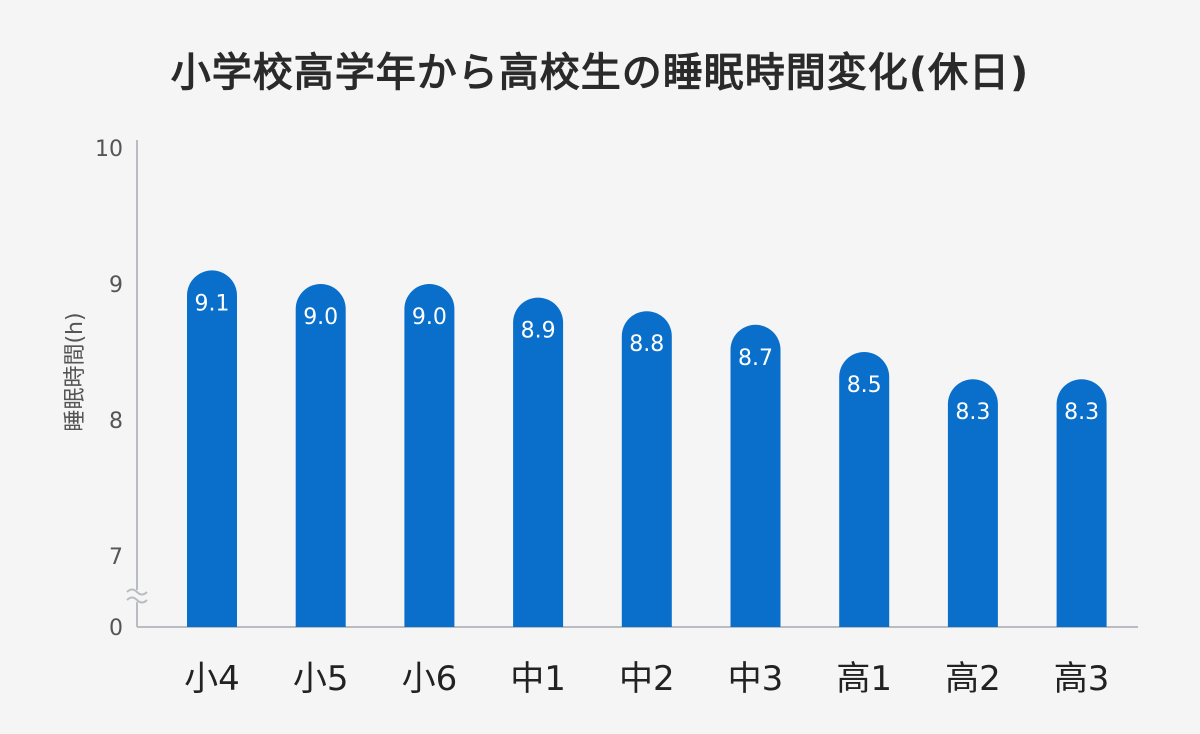  Describe the element at coordinates (212, 679) in the screenshot. I see `x-category-label: 小4` at that location.